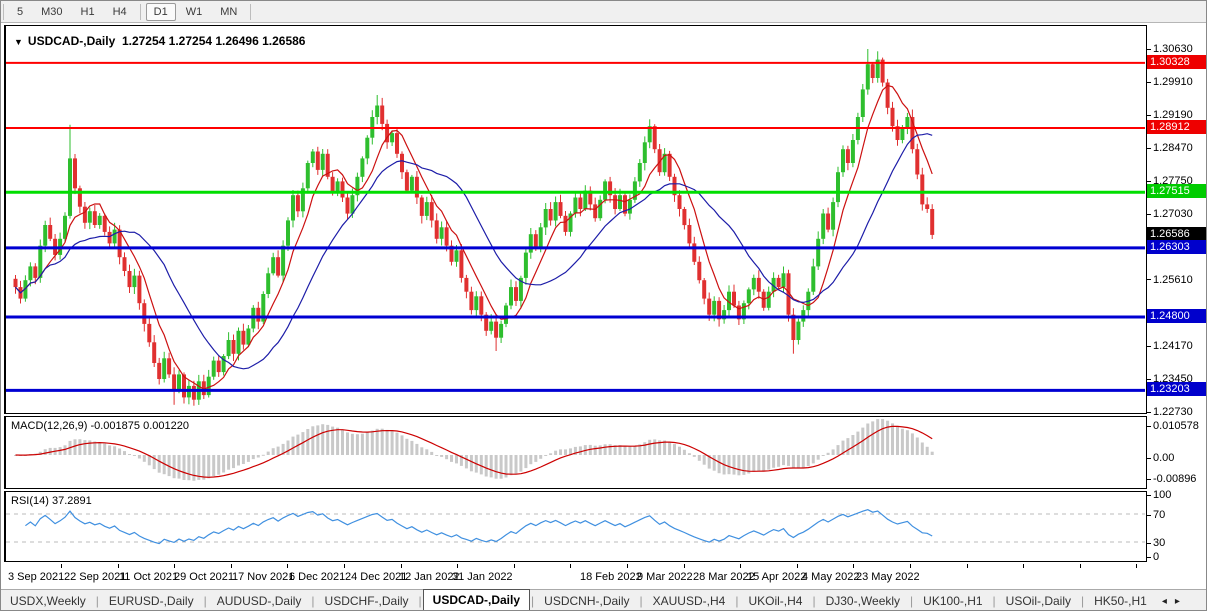  Describe the element at coordinates (479, 527) in the screenshot. I see `rsi-line` at that location.